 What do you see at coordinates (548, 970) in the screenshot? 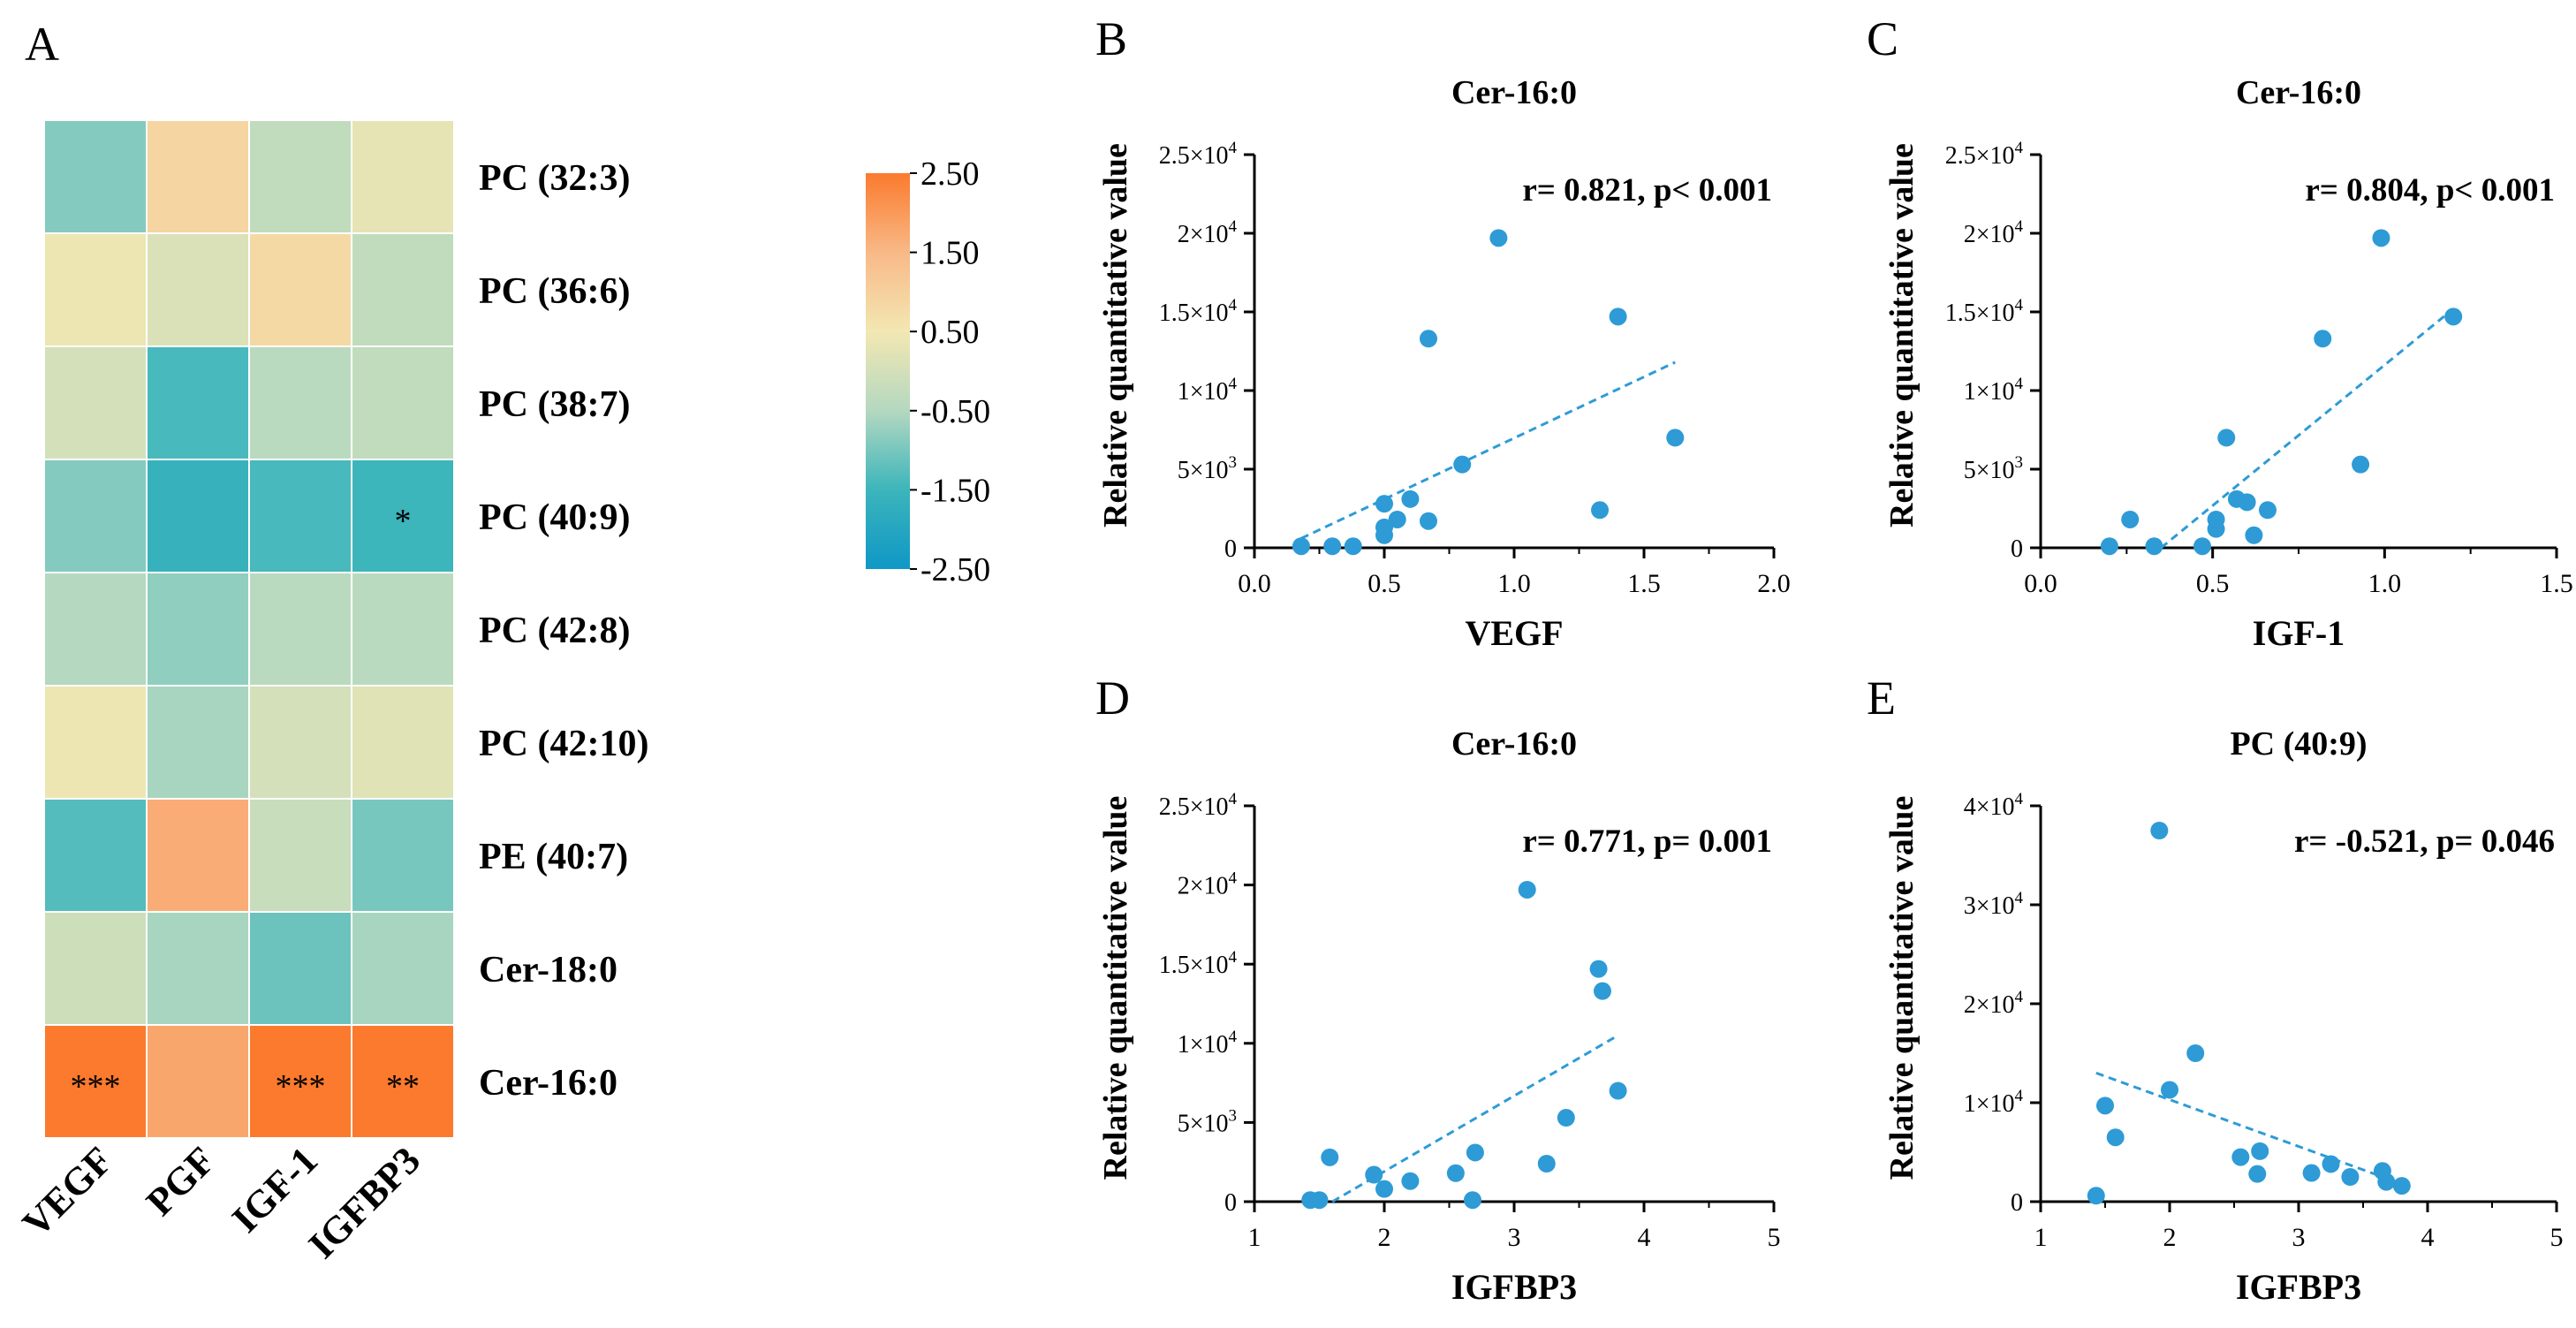
I see `heatmap-row-label: Cer-18:0` at bounding box center [548, 970].